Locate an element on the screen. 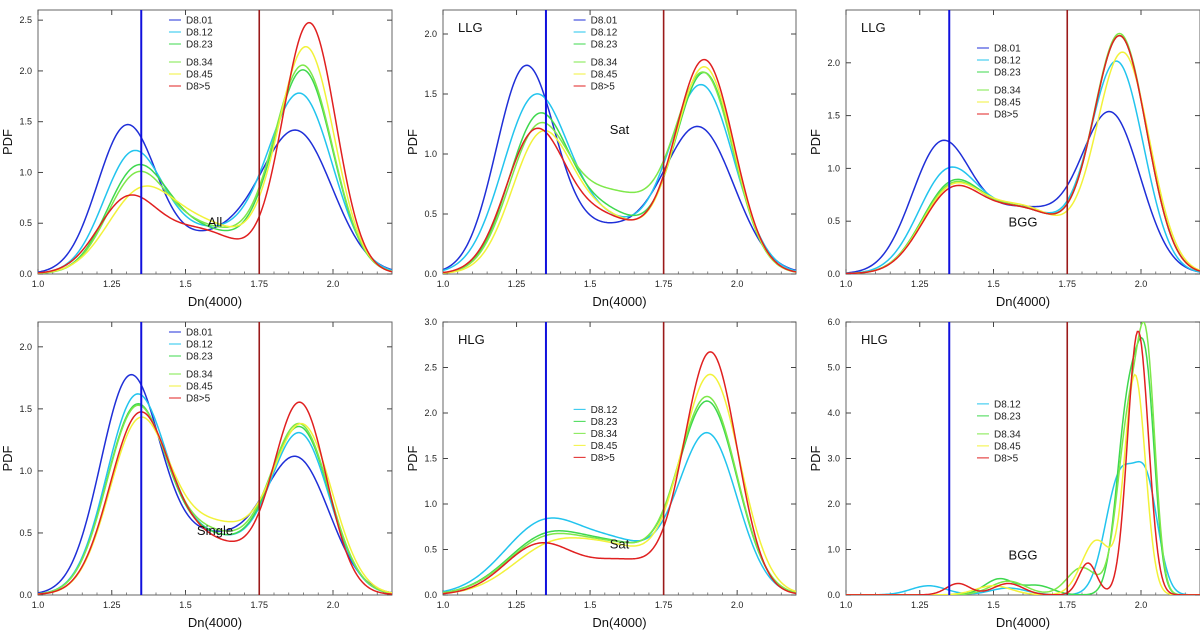 The width and height of the screenshot is (1200, 636). x-tick-label: 1.0 is located at coordinates (443, 284).